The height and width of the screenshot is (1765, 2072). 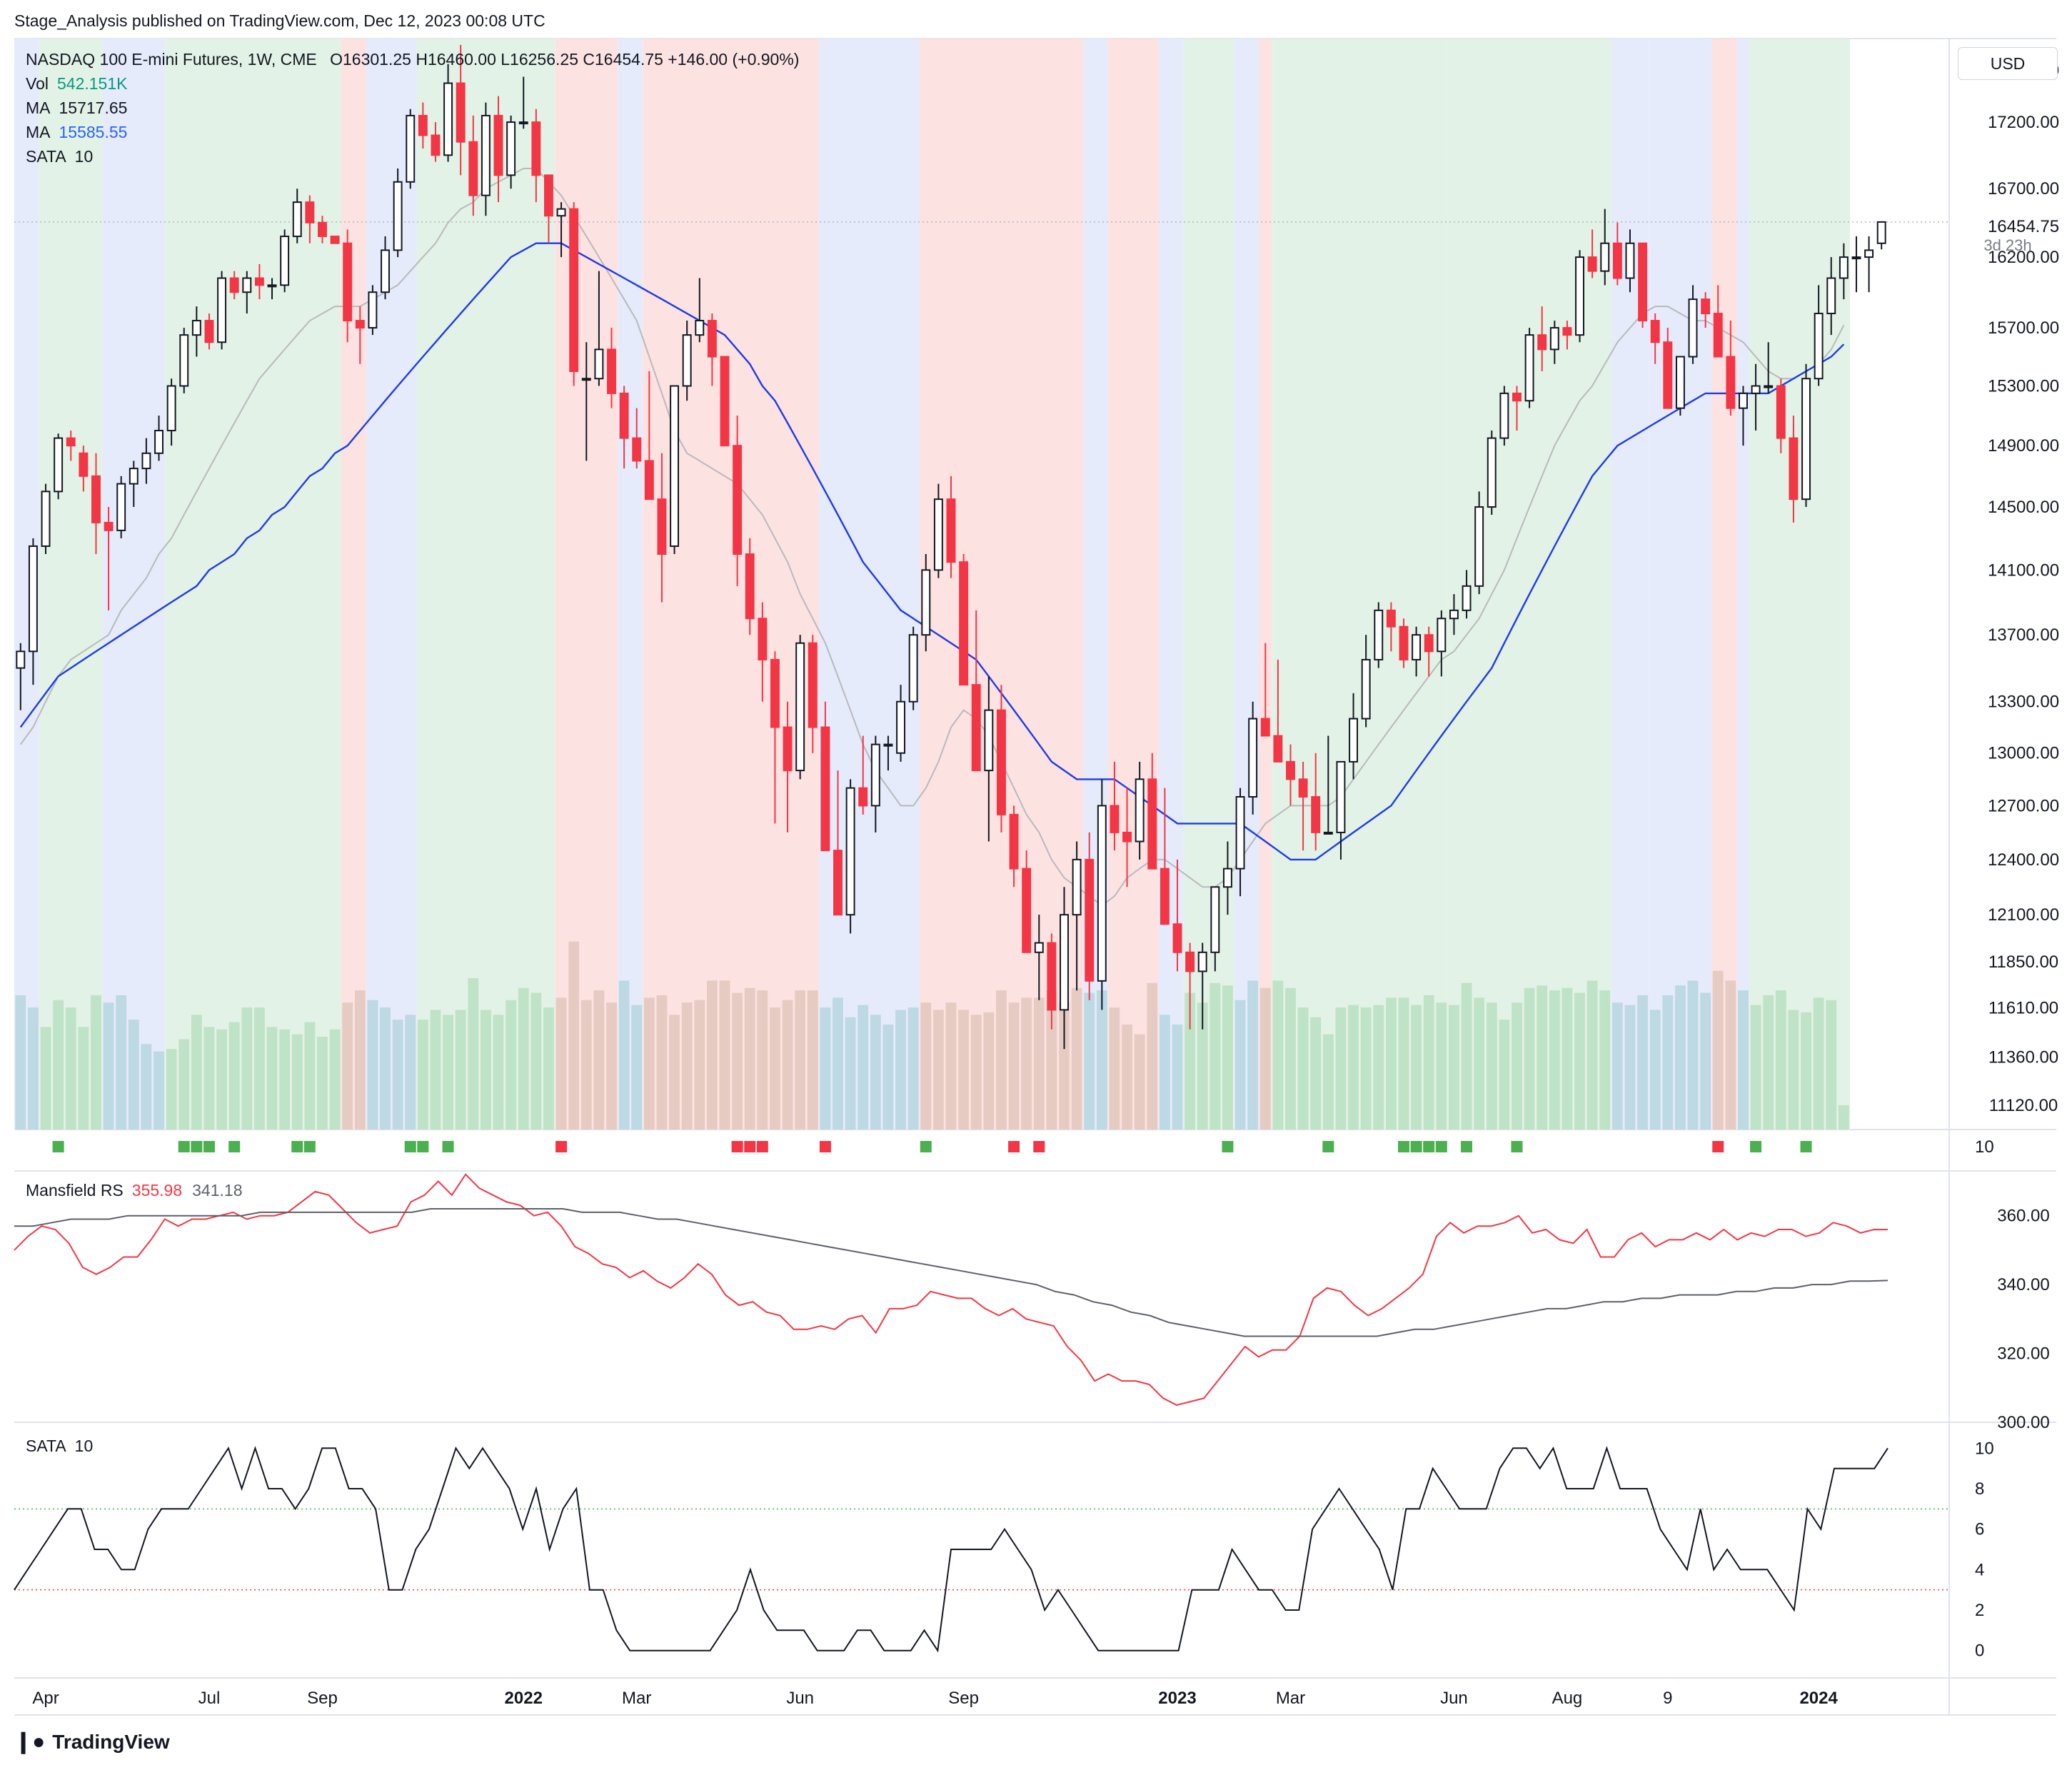 I want to click on sata-tick-label: 0, so click(x=1979, y=1651).